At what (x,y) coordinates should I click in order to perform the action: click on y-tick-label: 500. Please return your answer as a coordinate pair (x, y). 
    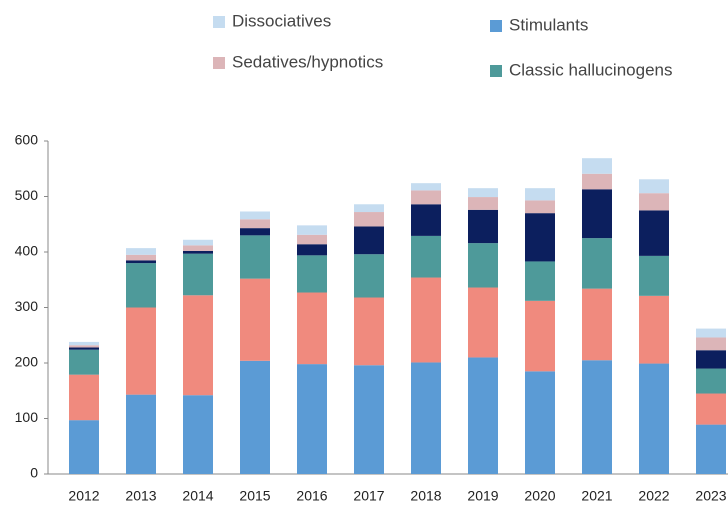
    Looking at the image, I should click on (27, 195).